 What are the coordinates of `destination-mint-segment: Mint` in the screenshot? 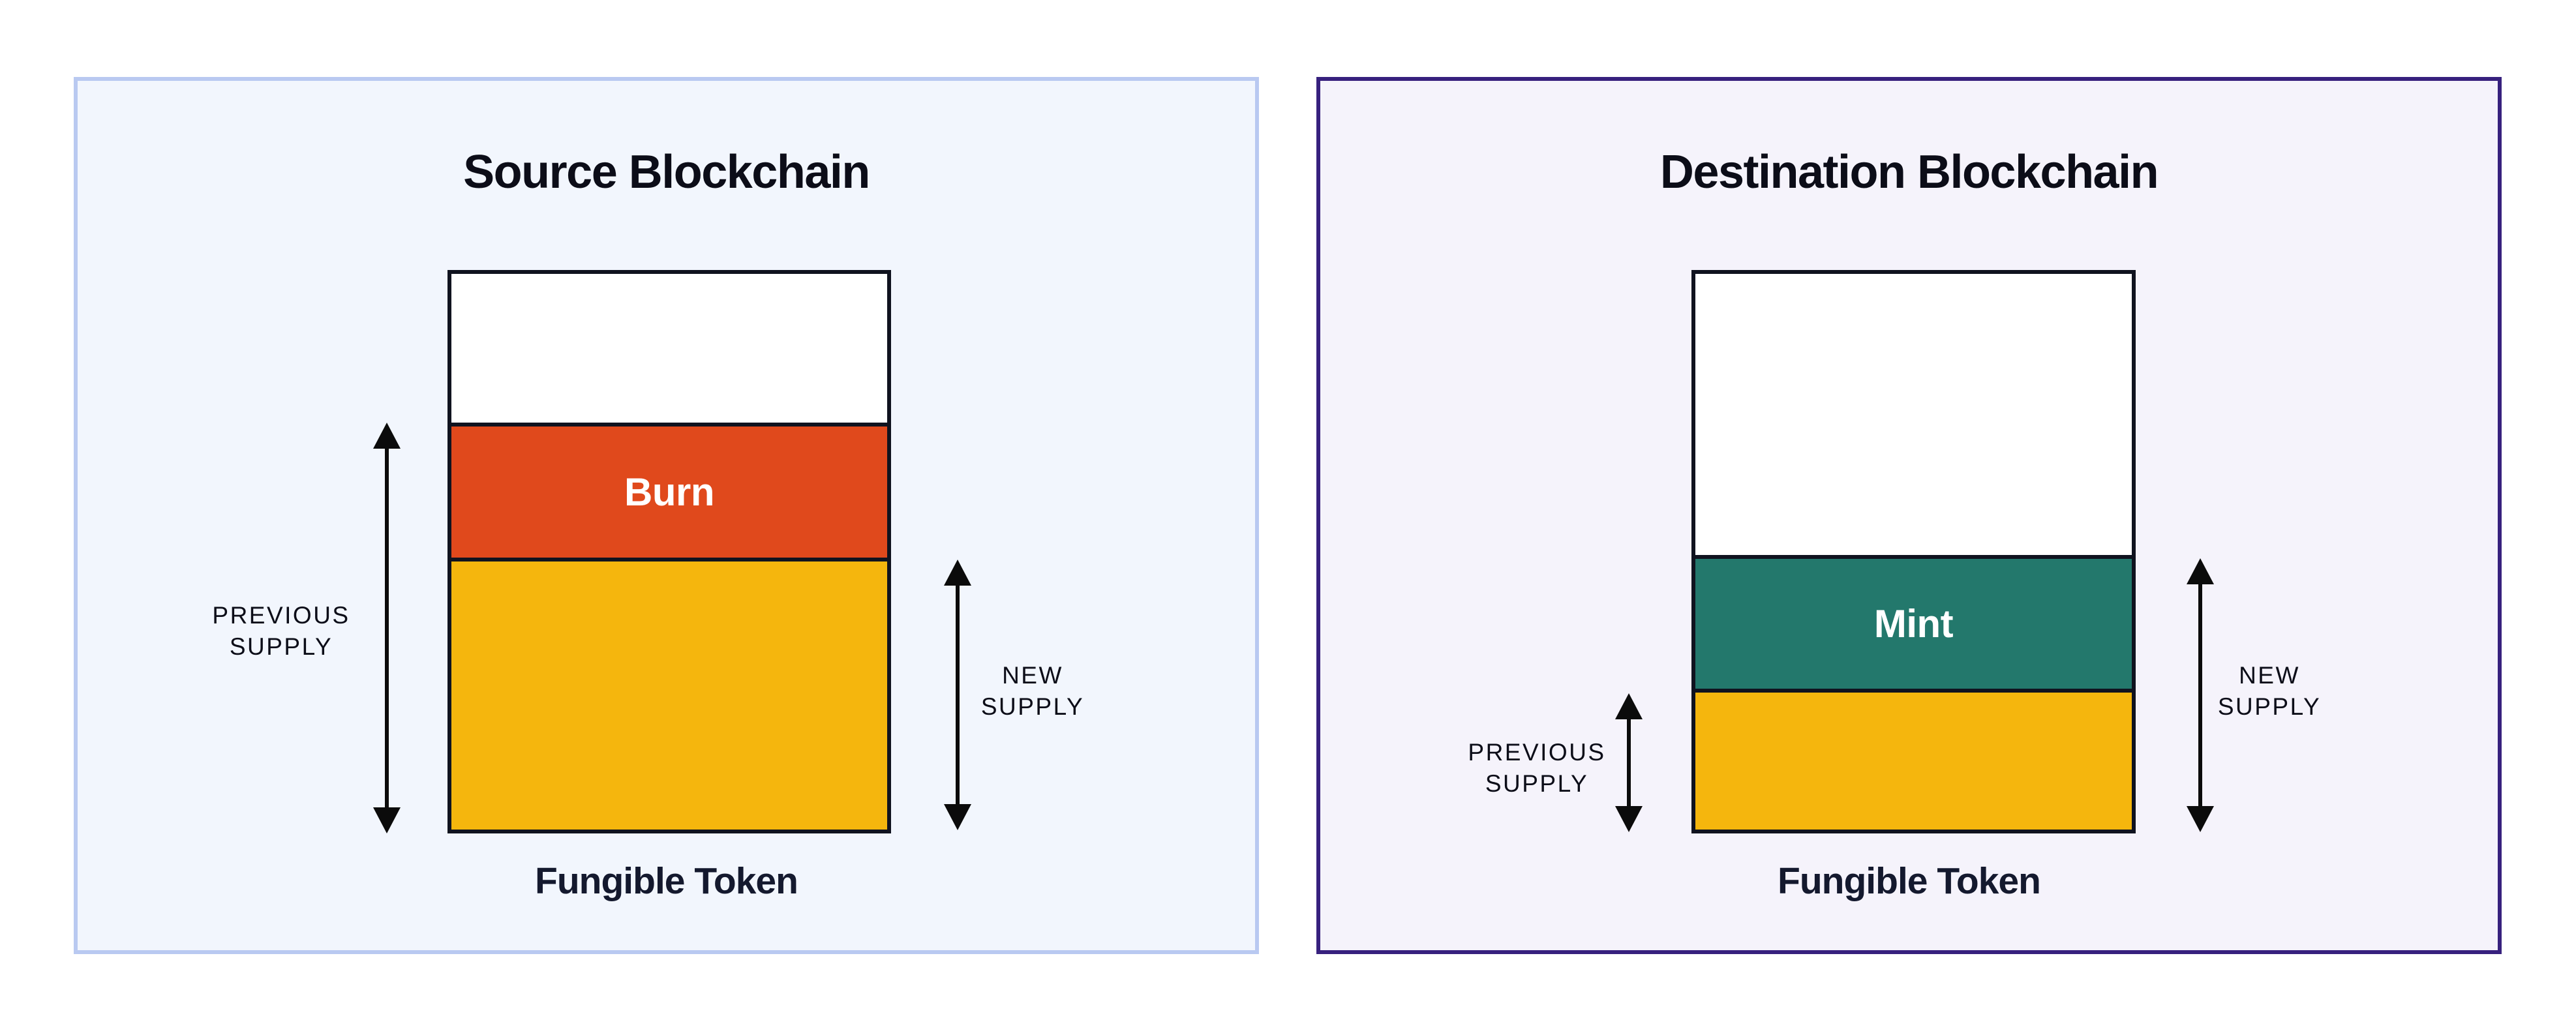 It's located at (1914, 621).